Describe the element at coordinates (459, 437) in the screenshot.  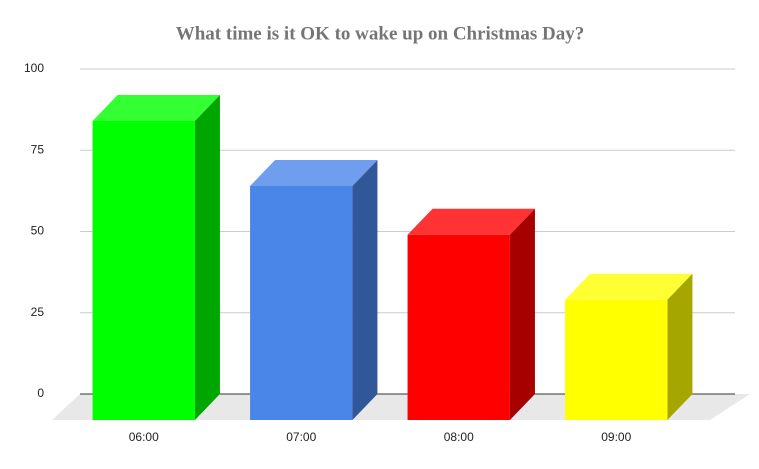
I see `x-tick-label: 08:00` at that location.